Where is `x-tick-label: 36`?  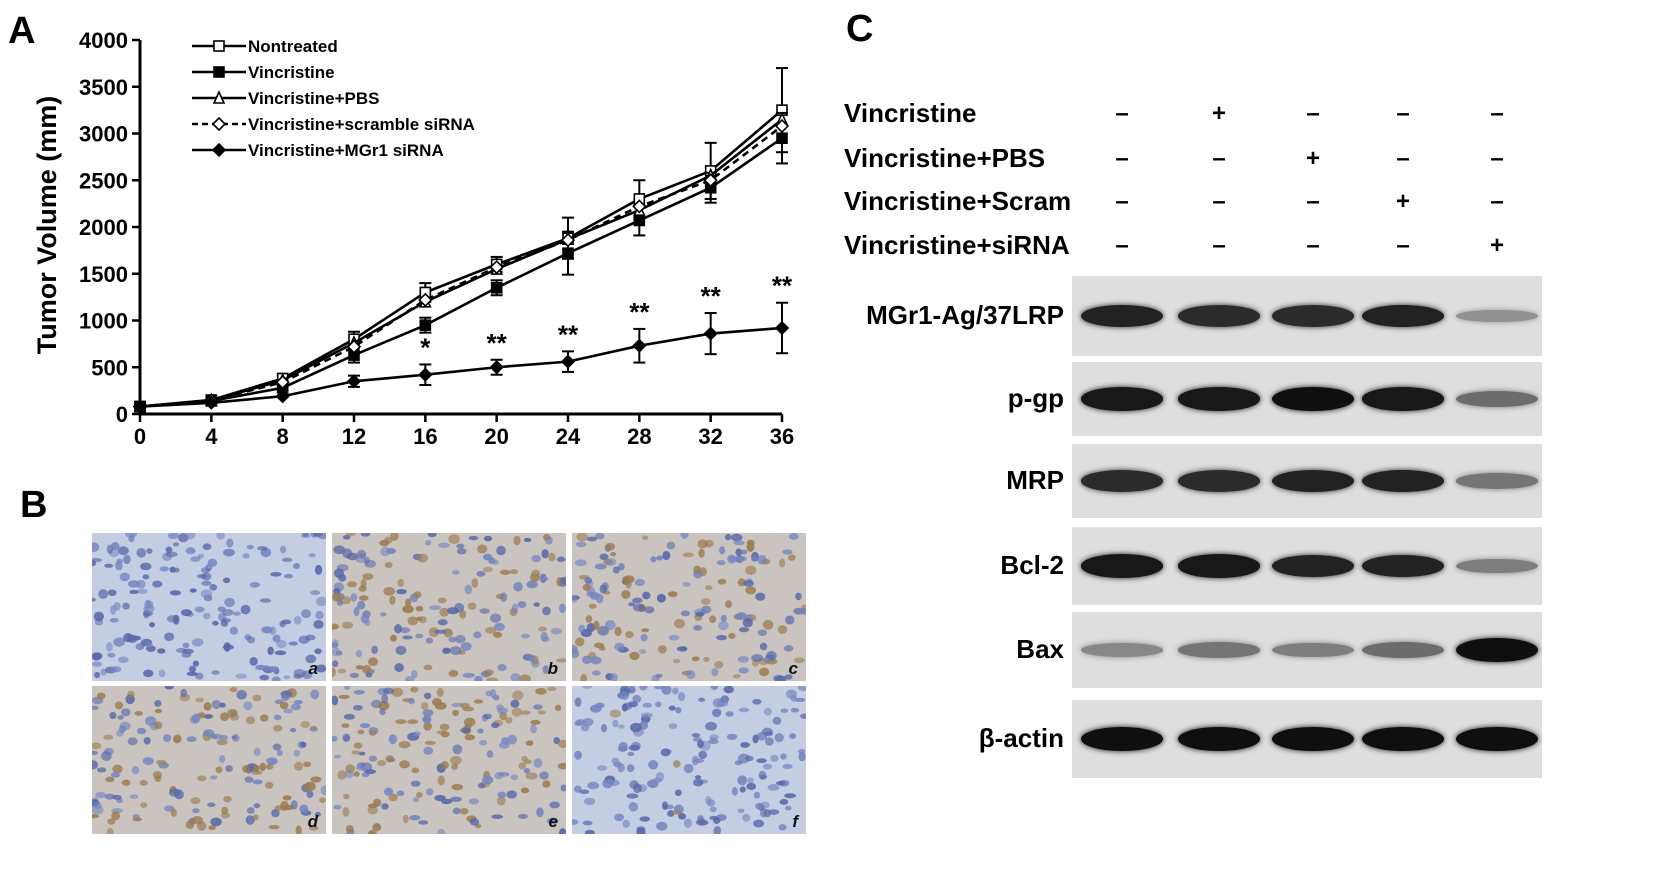
x-tick-label: 36 is located at coordinates (782, 436).